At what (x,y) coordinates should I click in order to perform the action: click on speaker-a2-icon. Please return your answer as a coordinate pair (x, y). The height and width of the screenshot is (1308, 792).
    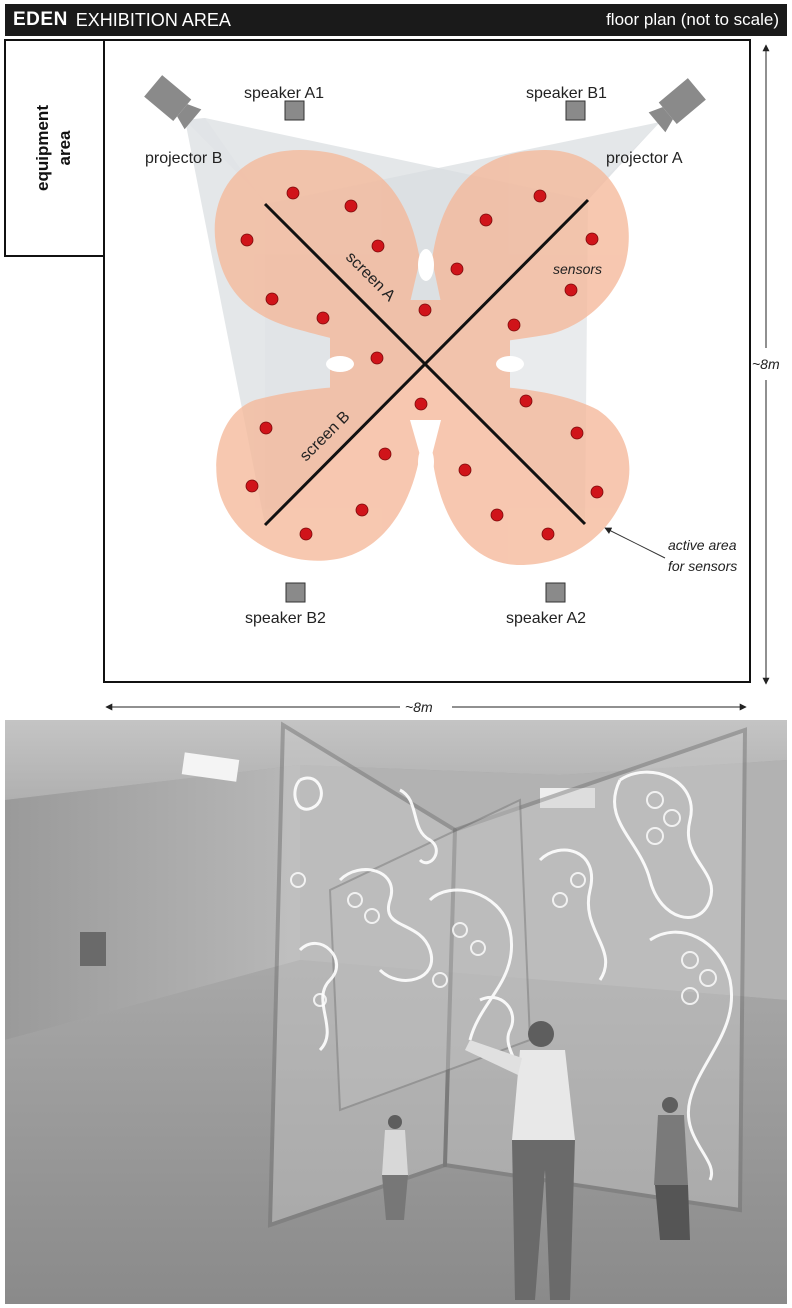
    Looking at the image, I should click on (555, 592).